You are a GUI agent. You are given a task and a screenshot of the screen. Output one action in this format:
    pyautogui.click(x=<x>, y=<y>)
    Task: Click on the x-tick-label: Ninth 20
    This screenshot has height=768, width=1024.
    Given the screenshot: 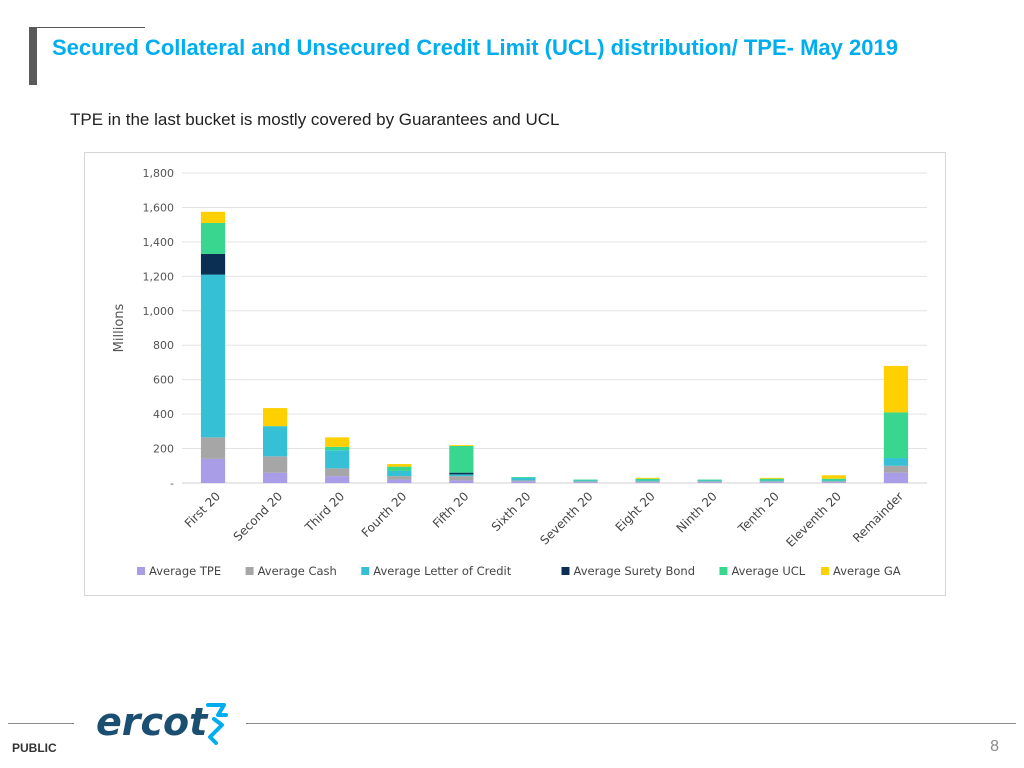 What is the action you would take?
    pyautogui.click(x=697, y=512)
    